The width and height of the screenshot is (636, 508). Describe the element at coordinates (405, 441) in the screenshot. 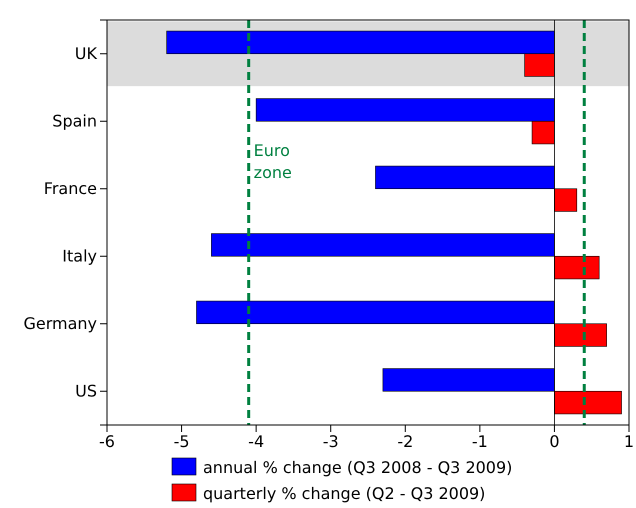

I see `x-tick-label: -2` at that location.